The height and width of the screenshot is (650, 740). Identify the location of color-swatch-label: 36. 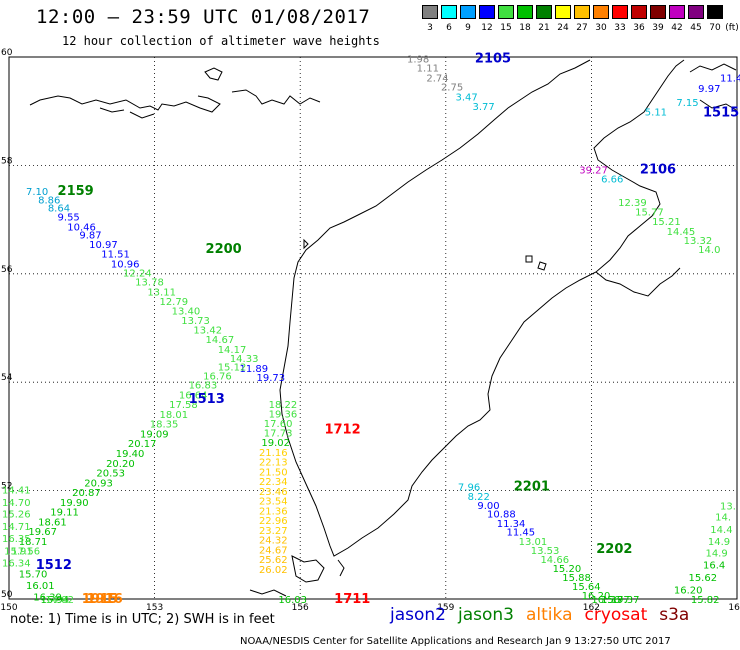
(639, 28).